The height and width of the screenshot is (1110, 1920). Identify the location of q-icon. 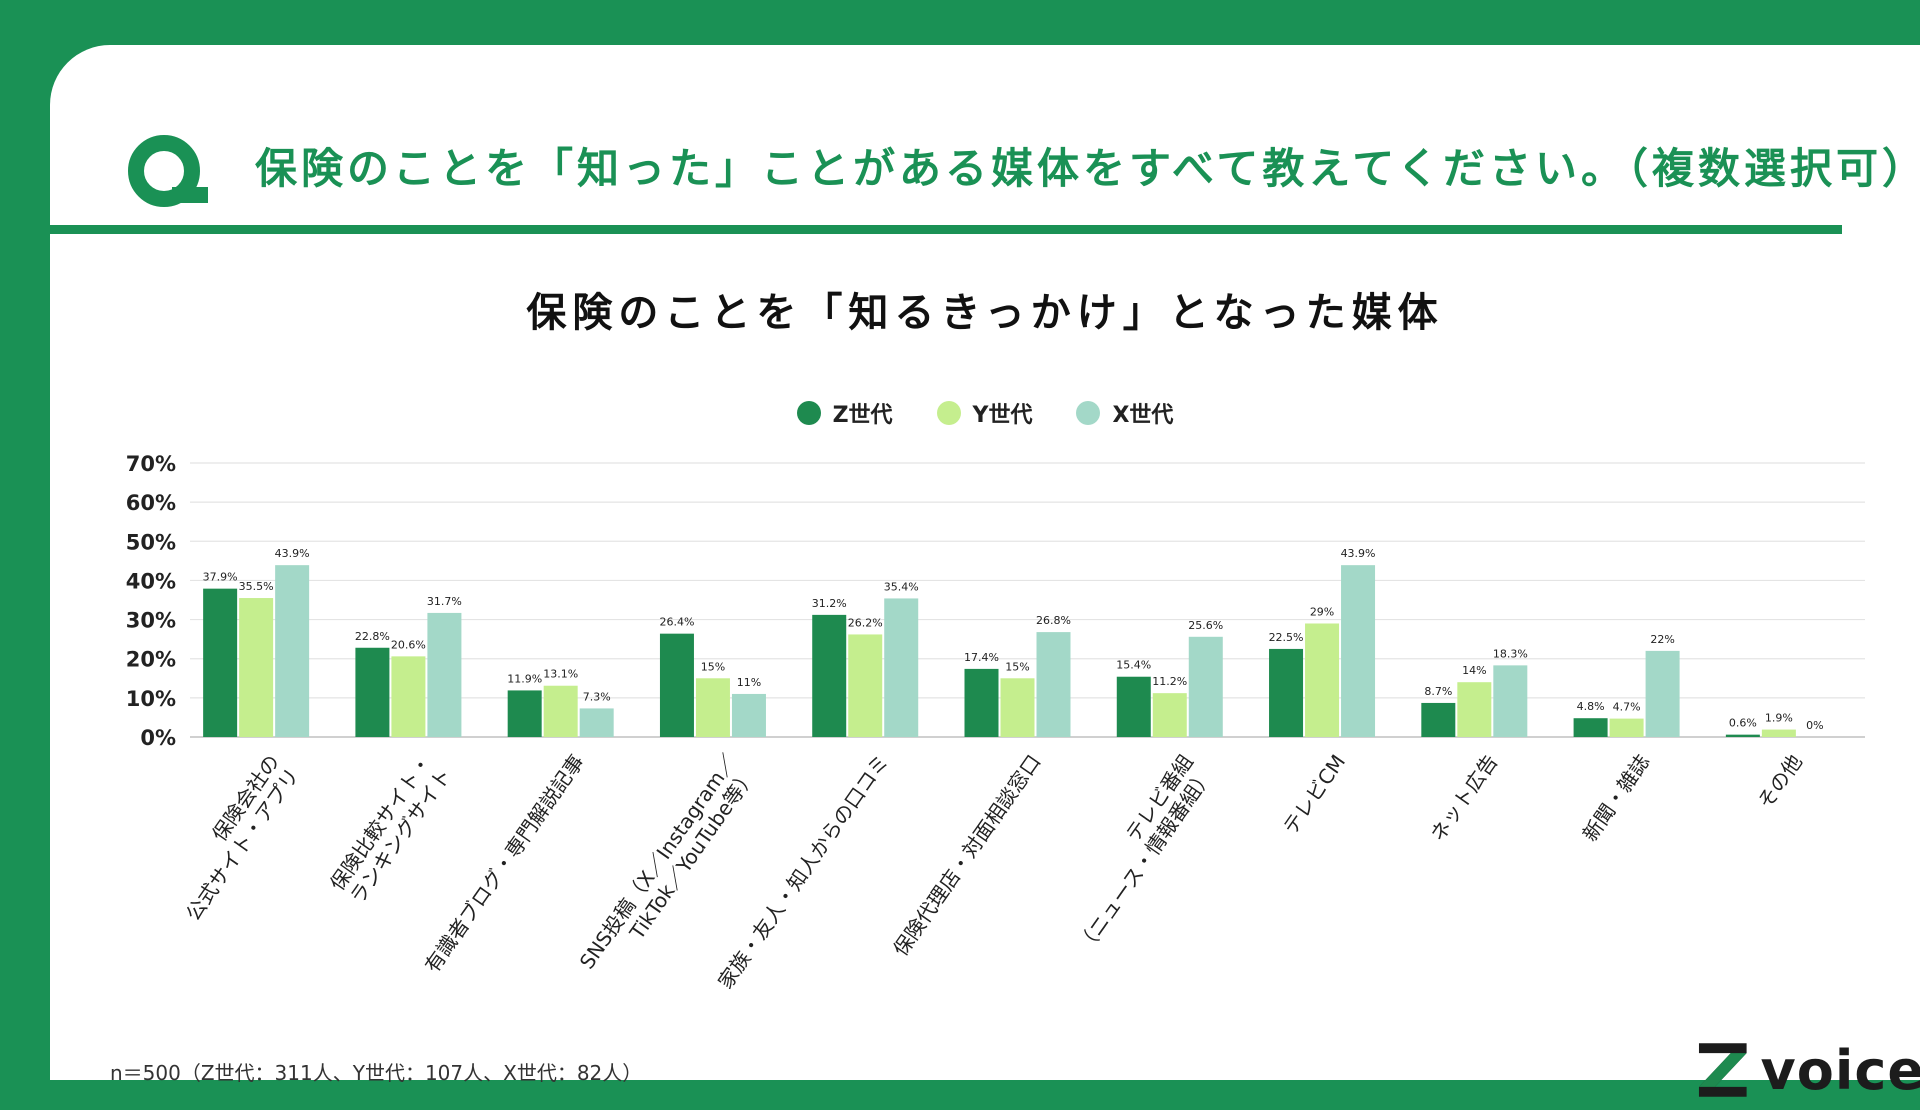
(168, 171).